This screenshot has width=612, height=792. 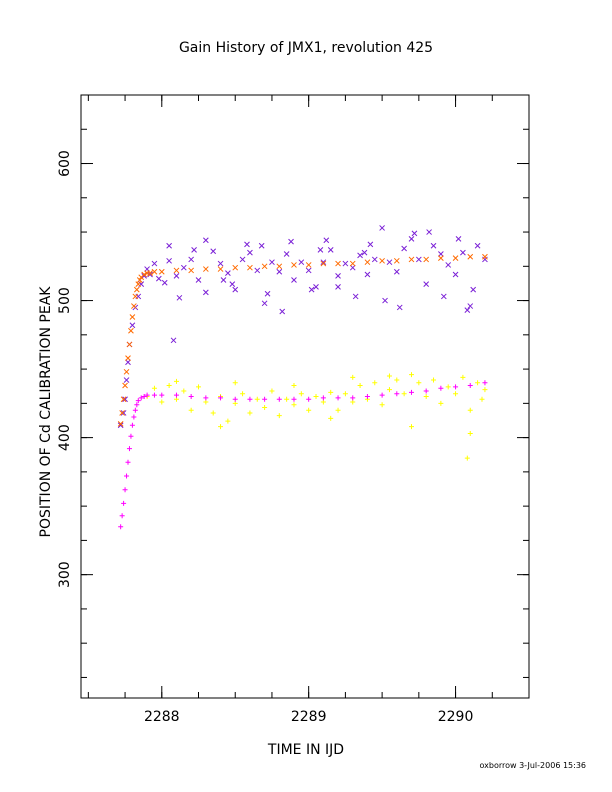 I want to click on x-axis-label: TIME IN IJD, so click(x=305, y=750).